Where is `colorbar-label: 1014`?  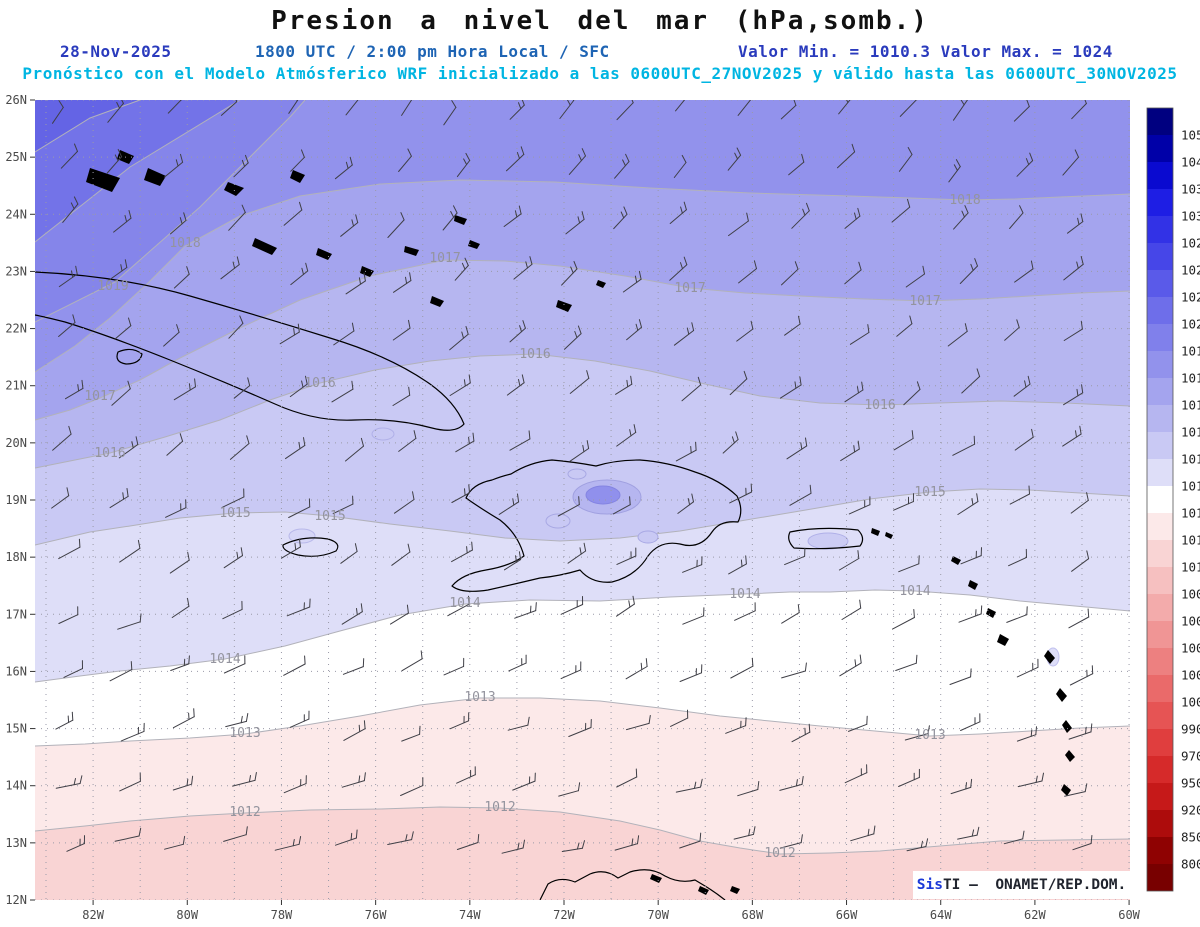
colorbar-label: 1014 is located at coordinates (1190, 486).